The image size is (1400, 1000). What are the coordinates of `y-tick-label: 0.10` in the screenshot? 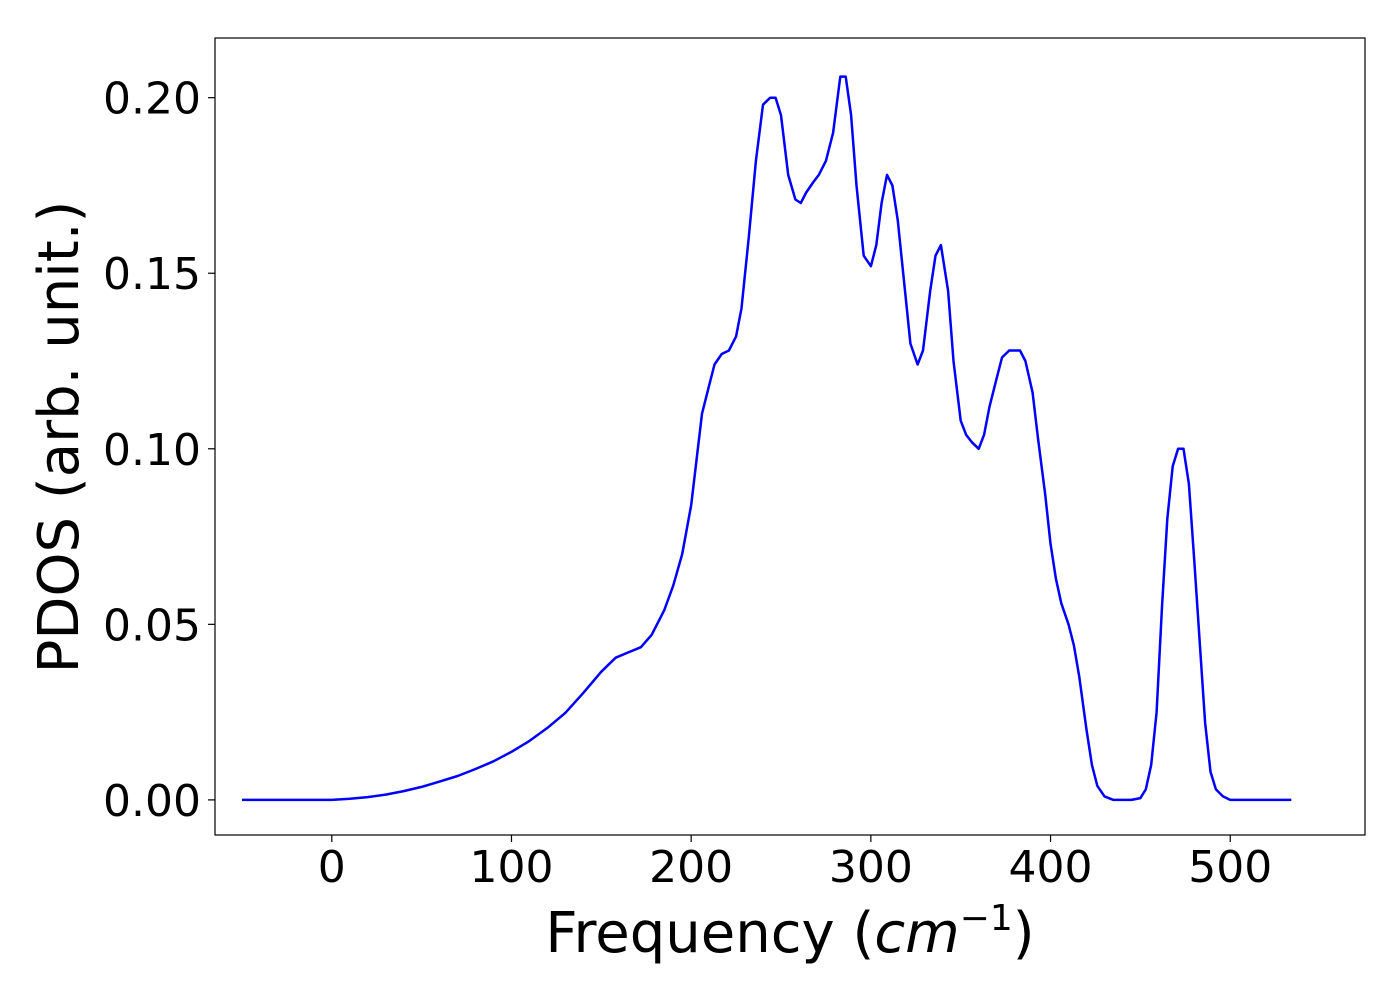 It's located at (152, 450).